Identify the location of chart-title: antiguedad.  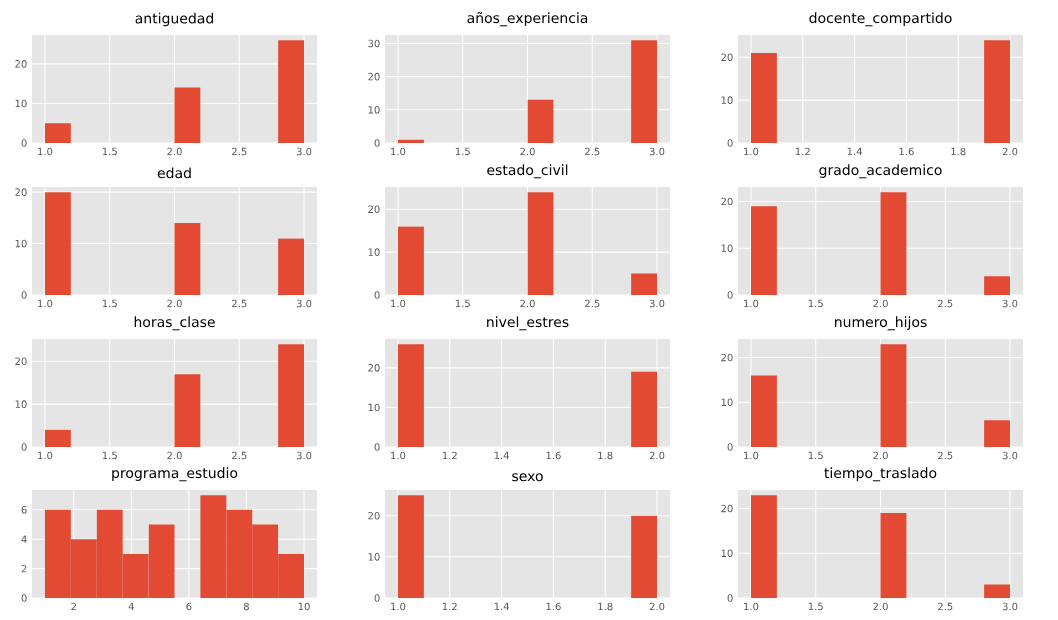
(174, 19).